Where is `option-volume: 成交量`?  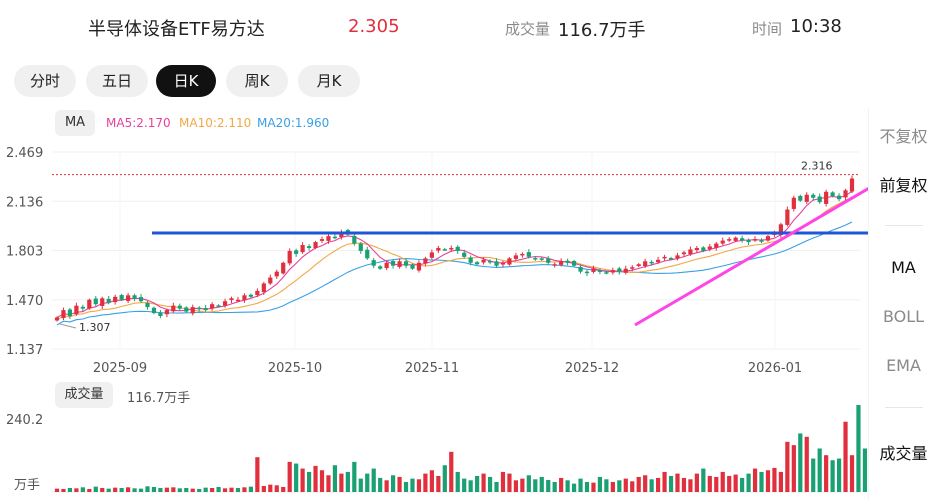
option-volume: 成交量 is located at coordinates (903, 453).